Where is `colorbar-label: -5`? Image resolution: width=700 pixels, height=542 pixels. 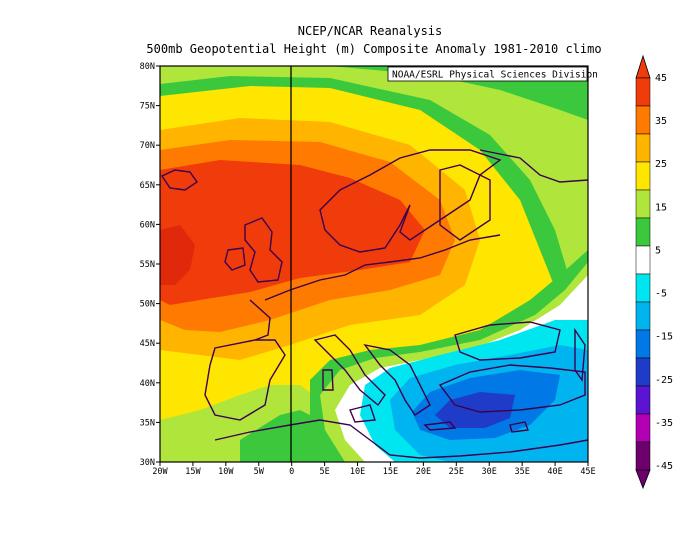
colorbar-label: -5 is located at coordinates (661, 294).